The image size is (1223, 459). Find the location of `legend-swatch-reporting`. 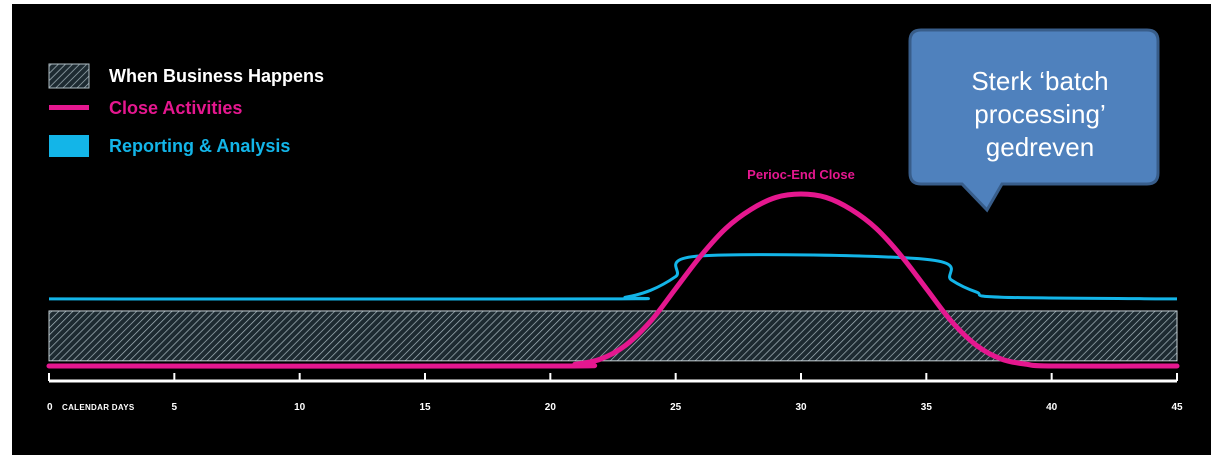

legend-swatch-reporting is located at coordinates (69, 146).